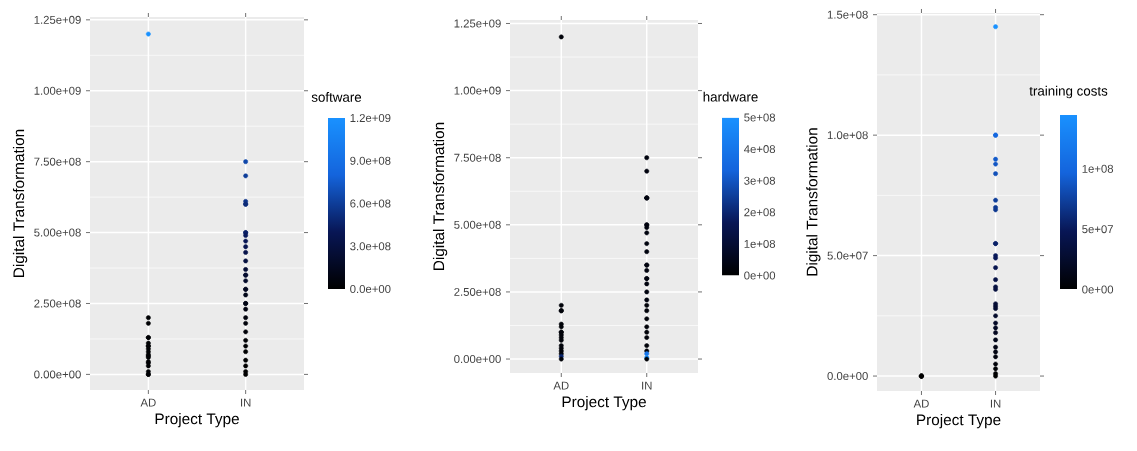 This screenshot has height=451, width=1137. Describe the element at coordinates (759, 149) in the screenshot. I see `color-bar-label: 4e+08` at that location.